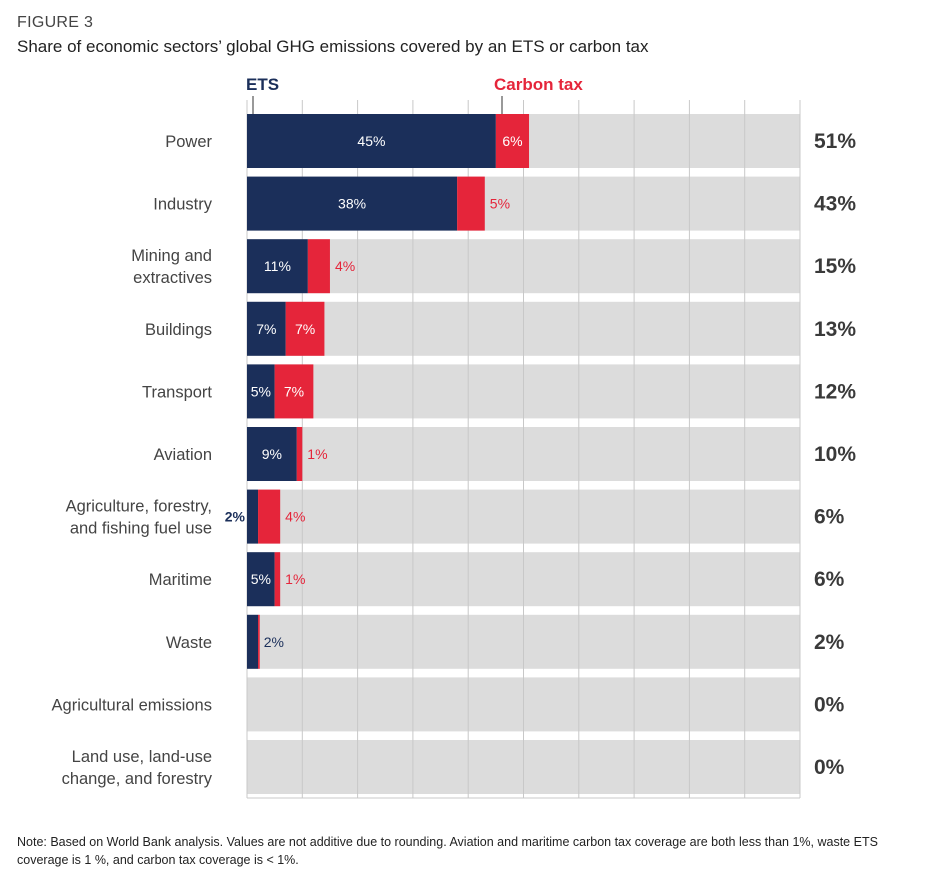 The height and width of the screenshot is (890, 944). What do you see at coordinates (132, 705) in the screenshot?
I see `category-label: Agricultural emissions` at bounding box center [132, 705].